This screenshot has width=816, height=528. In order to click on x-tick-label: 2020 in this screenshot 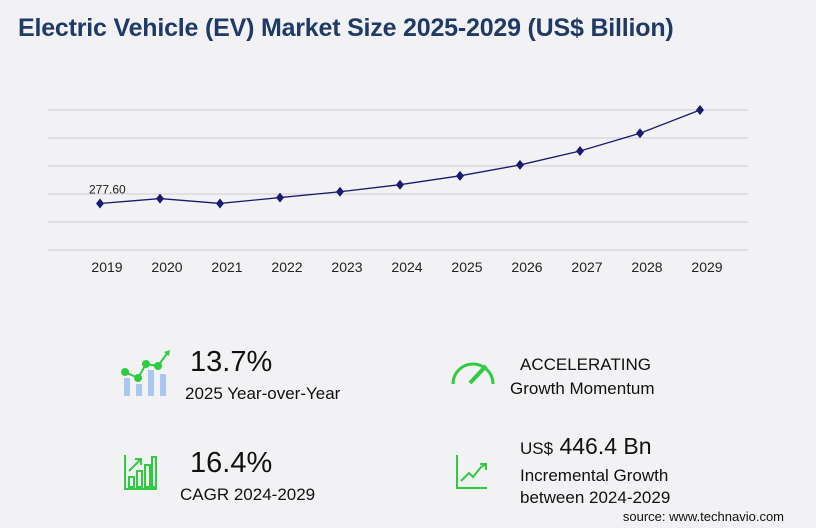, I will do `click(166, 267)`.